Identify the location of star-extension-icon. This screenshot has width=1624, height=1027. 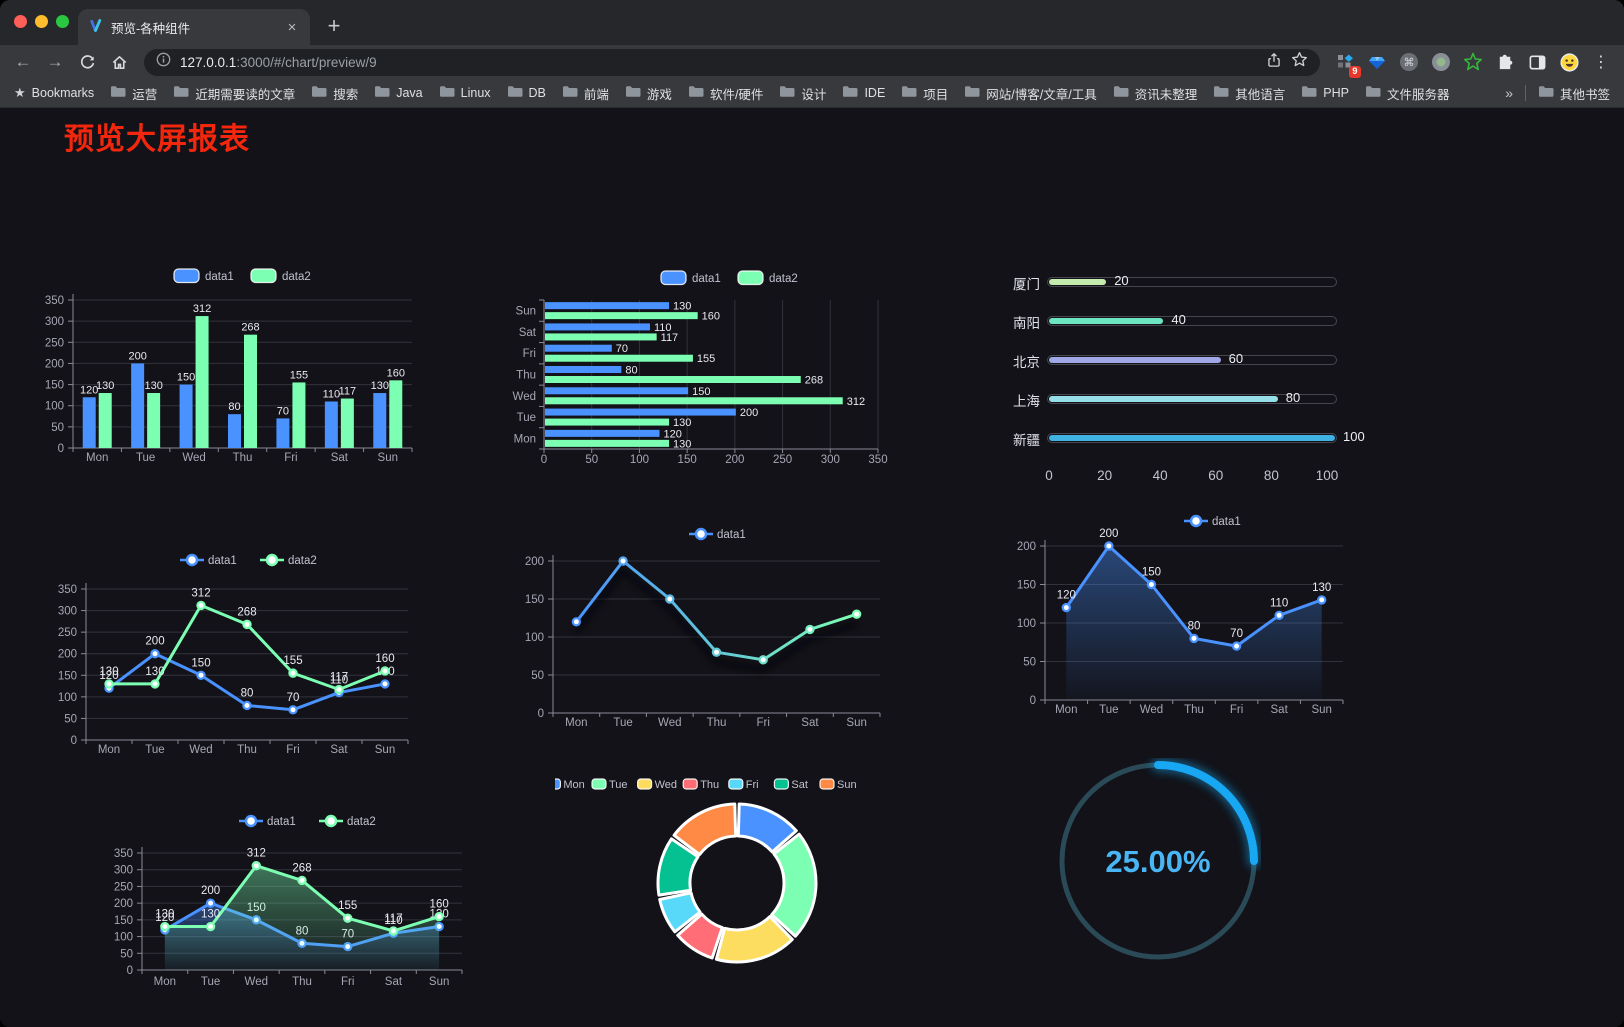
(1473, 62).